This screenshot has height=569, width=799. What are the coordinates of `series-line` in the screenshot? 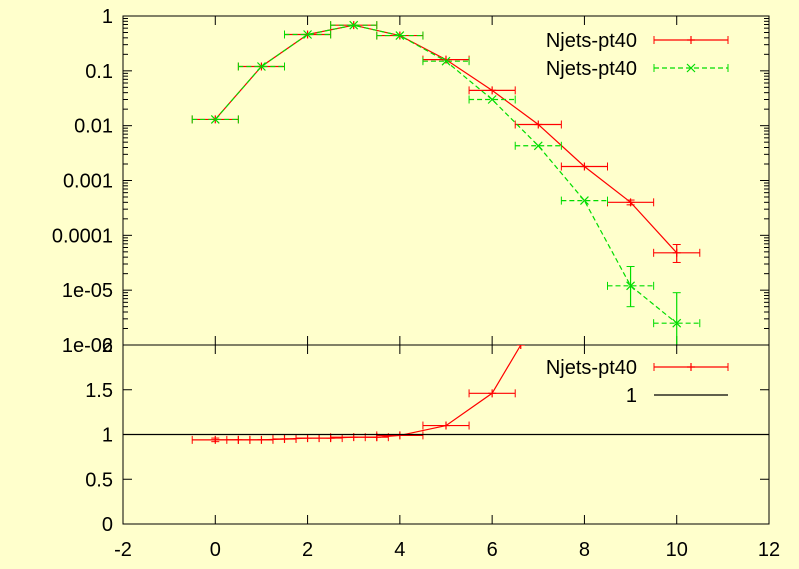 It's located at (368, 393).